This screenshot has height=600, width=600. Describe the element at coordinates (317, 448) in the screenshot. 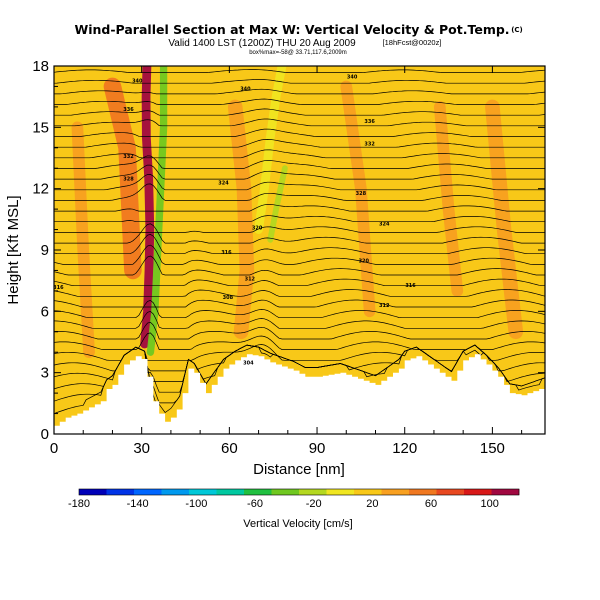

I see `x-tick-label: 90` at that location.